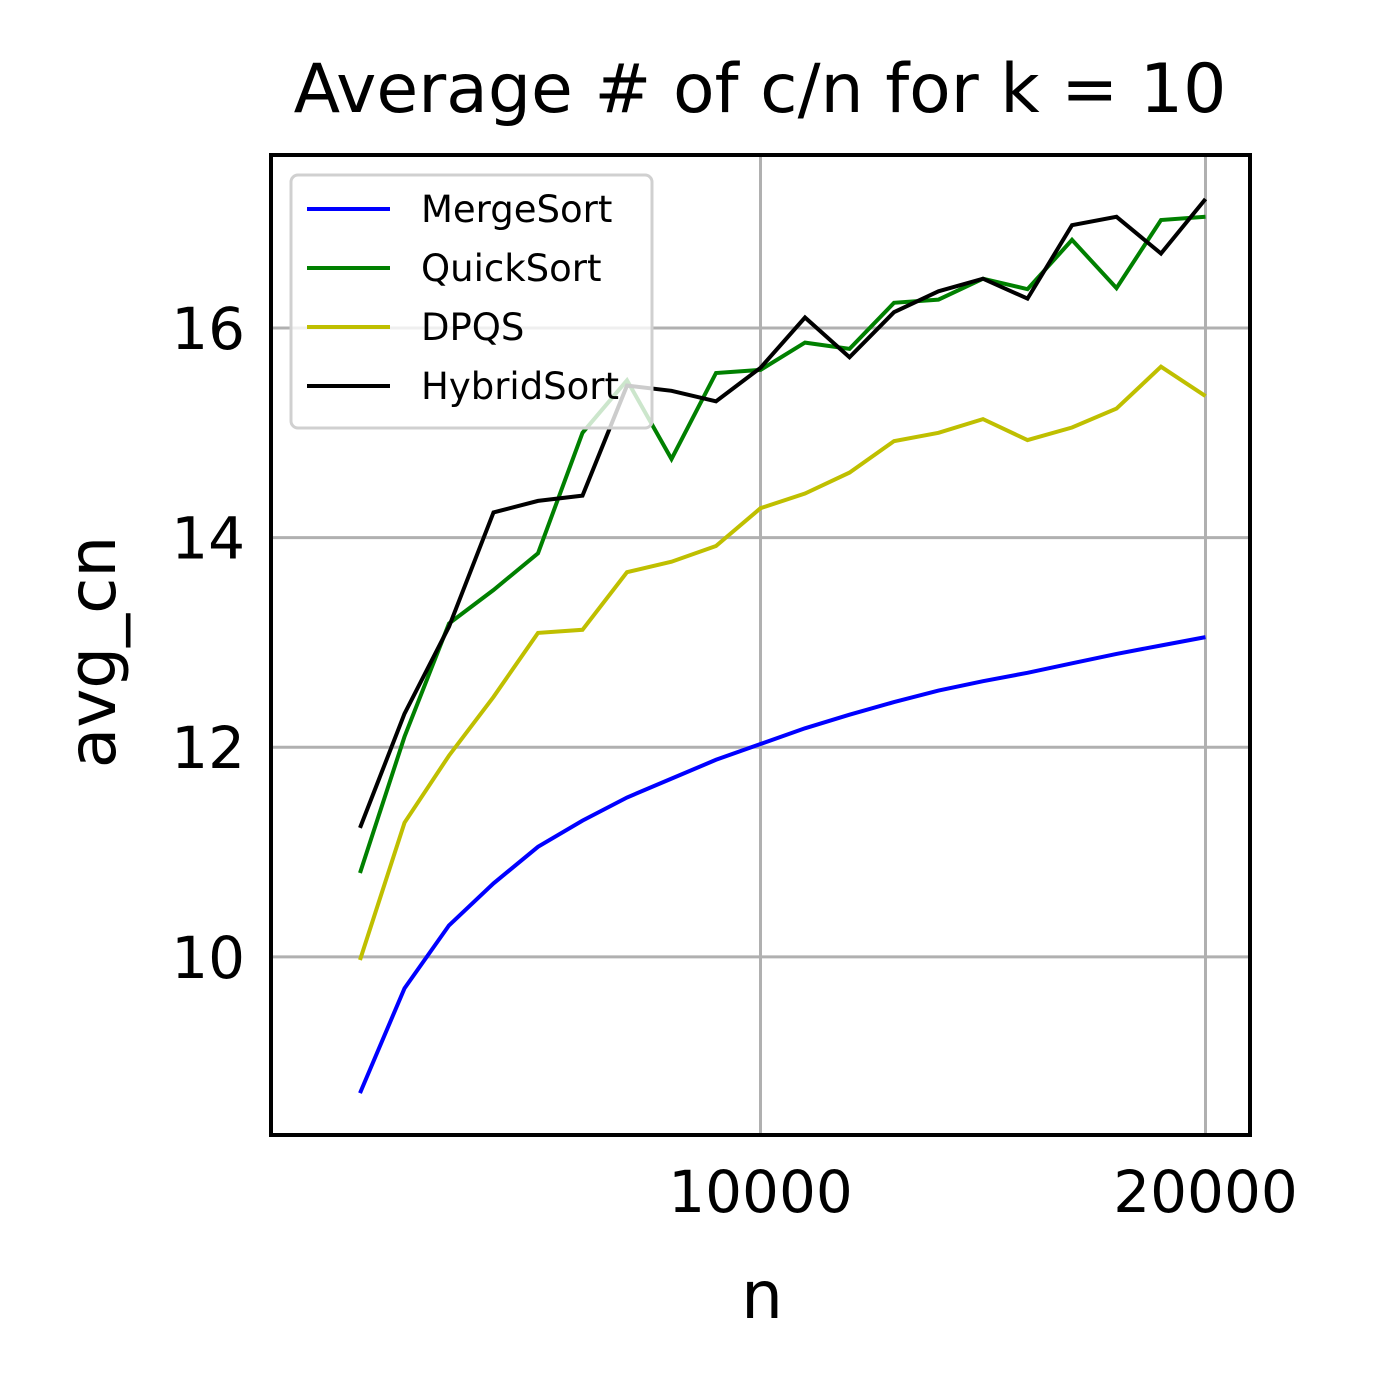  I want to click on legend-label: MergeSort, so click(516, 209).